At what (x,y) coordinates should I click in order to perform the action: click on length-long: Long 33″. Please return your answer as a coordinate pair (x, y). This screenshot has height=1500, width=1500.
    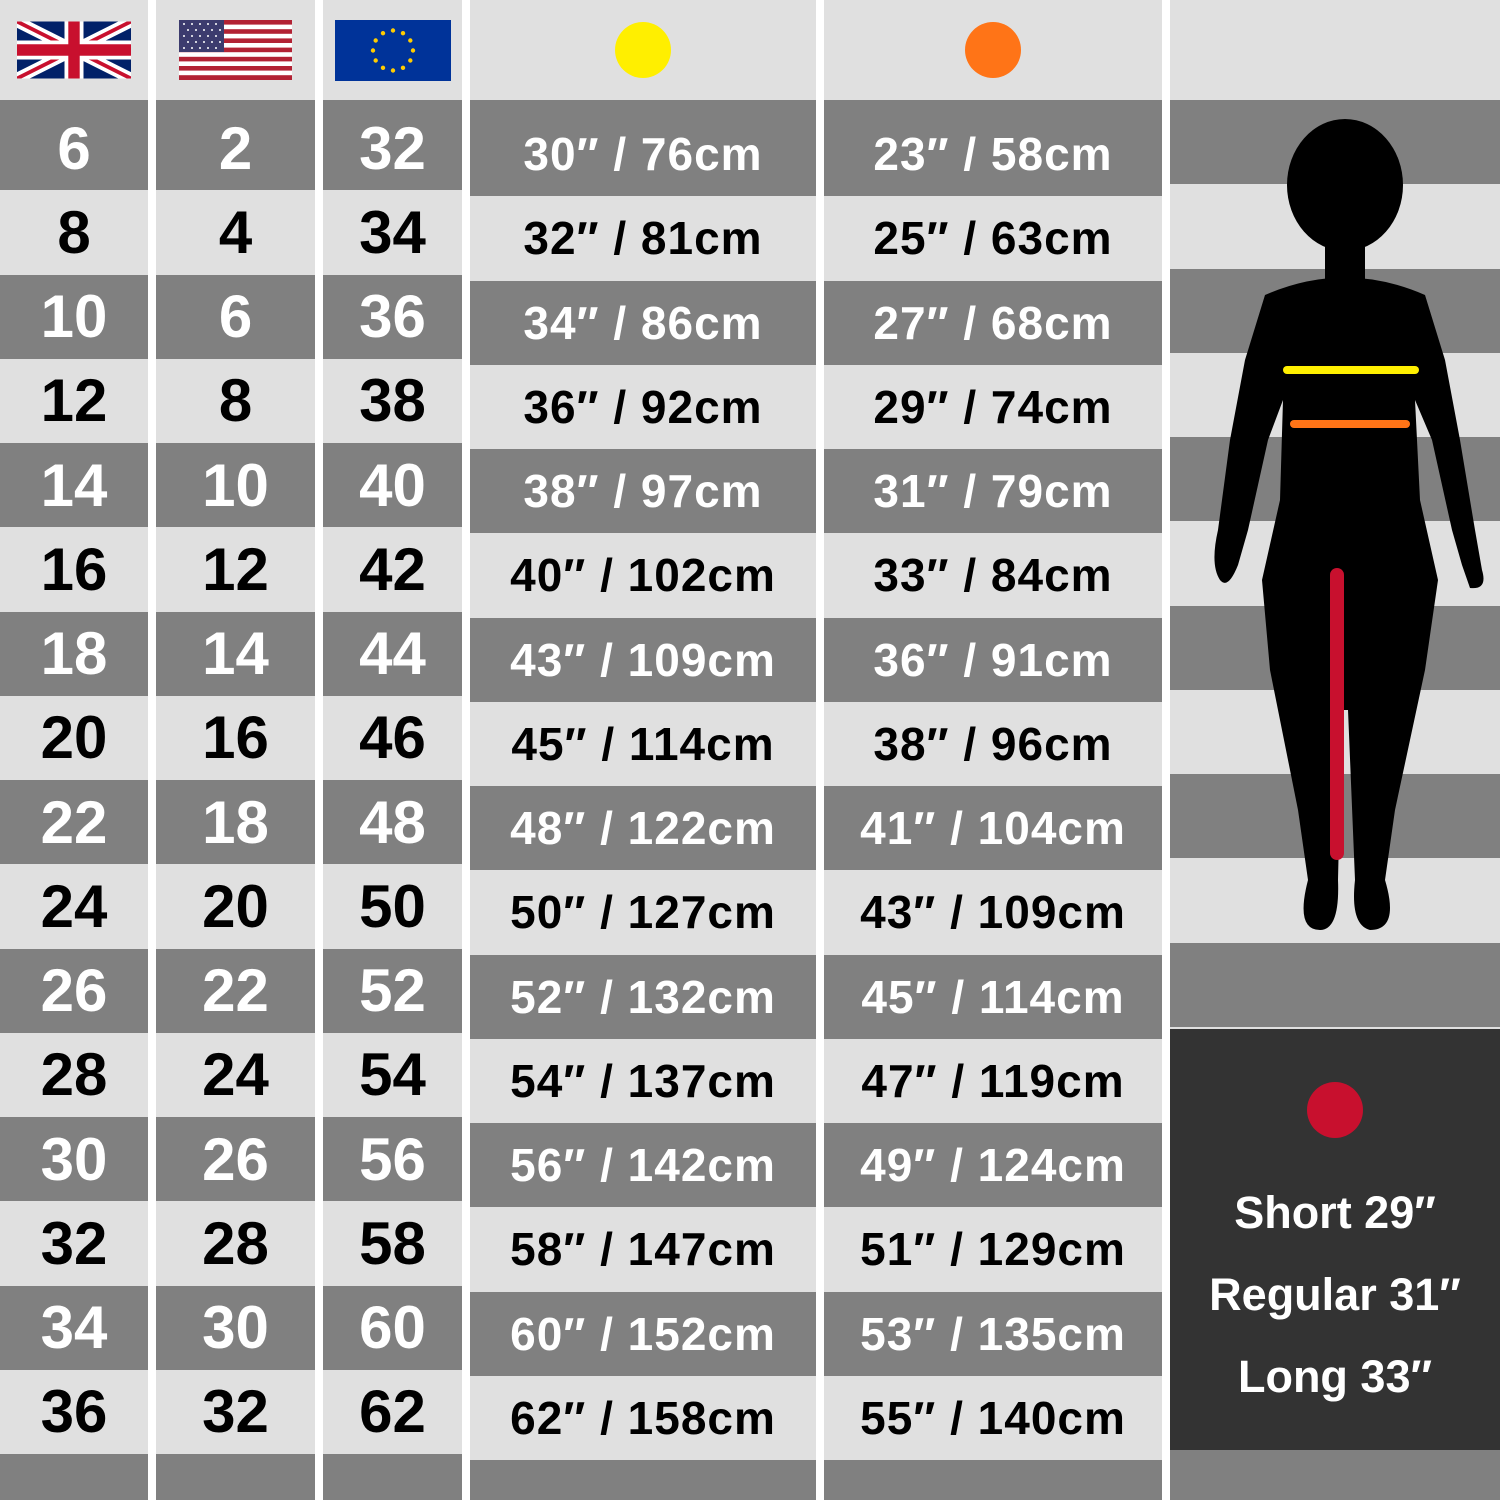
    Looking at the image, I should click on (1335, 1376).